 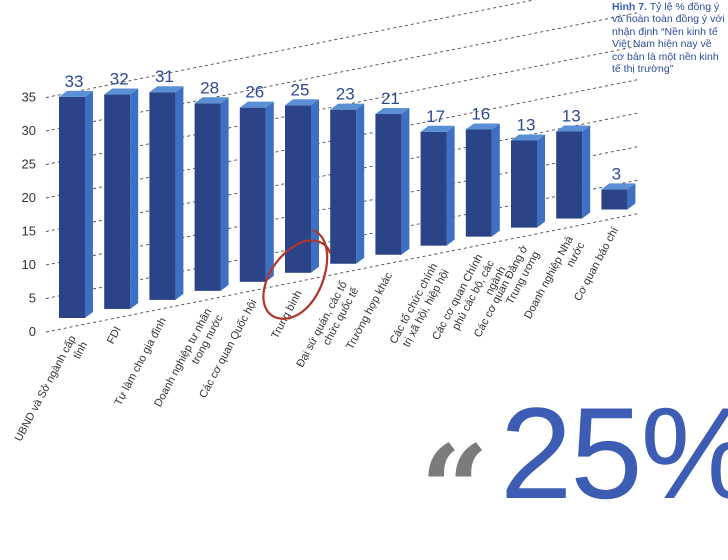 I want to click on category-label: Cơ quan báo chí, so click(x=596, y=264).